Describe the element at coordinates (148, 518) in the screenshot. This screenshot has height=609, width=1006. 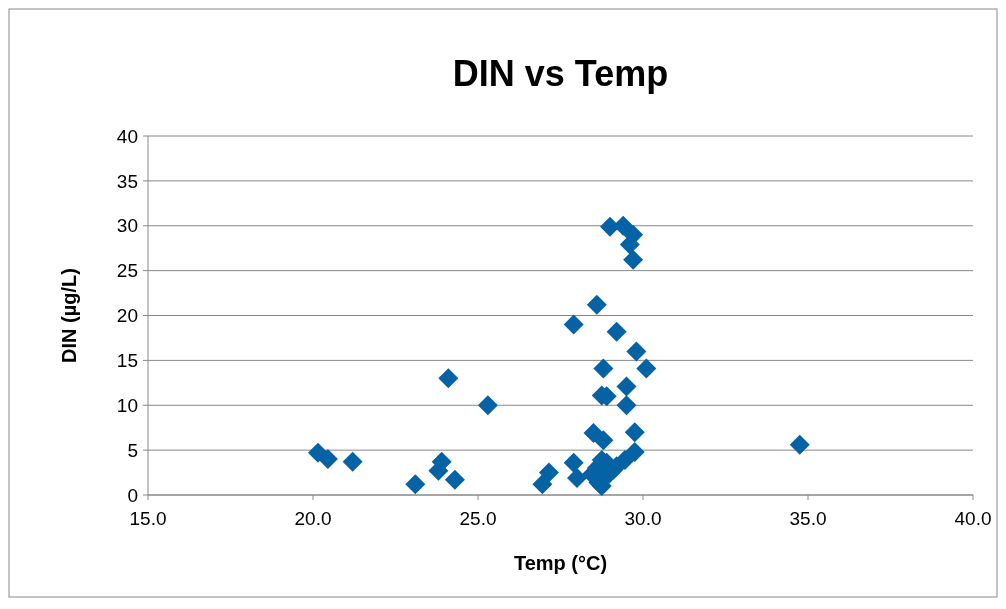
I see `x-tick-label: 15.0` at that location.